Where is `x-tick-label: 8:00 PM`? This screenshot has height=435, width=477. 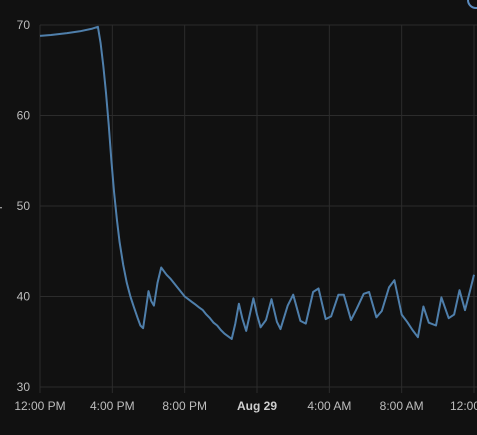
x-tick-label: 8:00 PM is located at coordinates (184, 406).